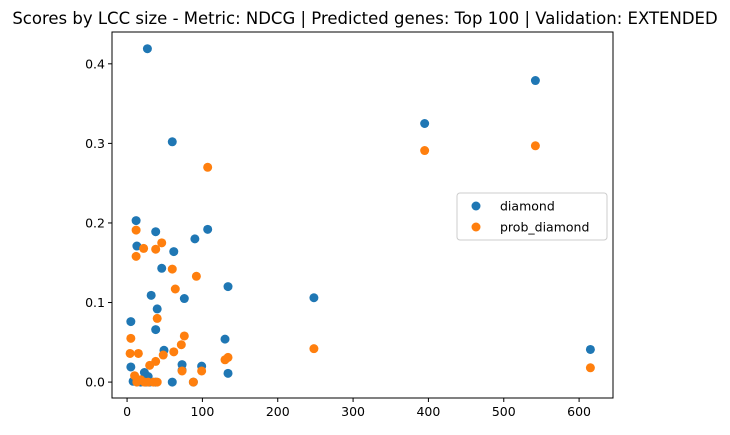  I want to click on y-tick-label: 0.1, so click(95, 302).